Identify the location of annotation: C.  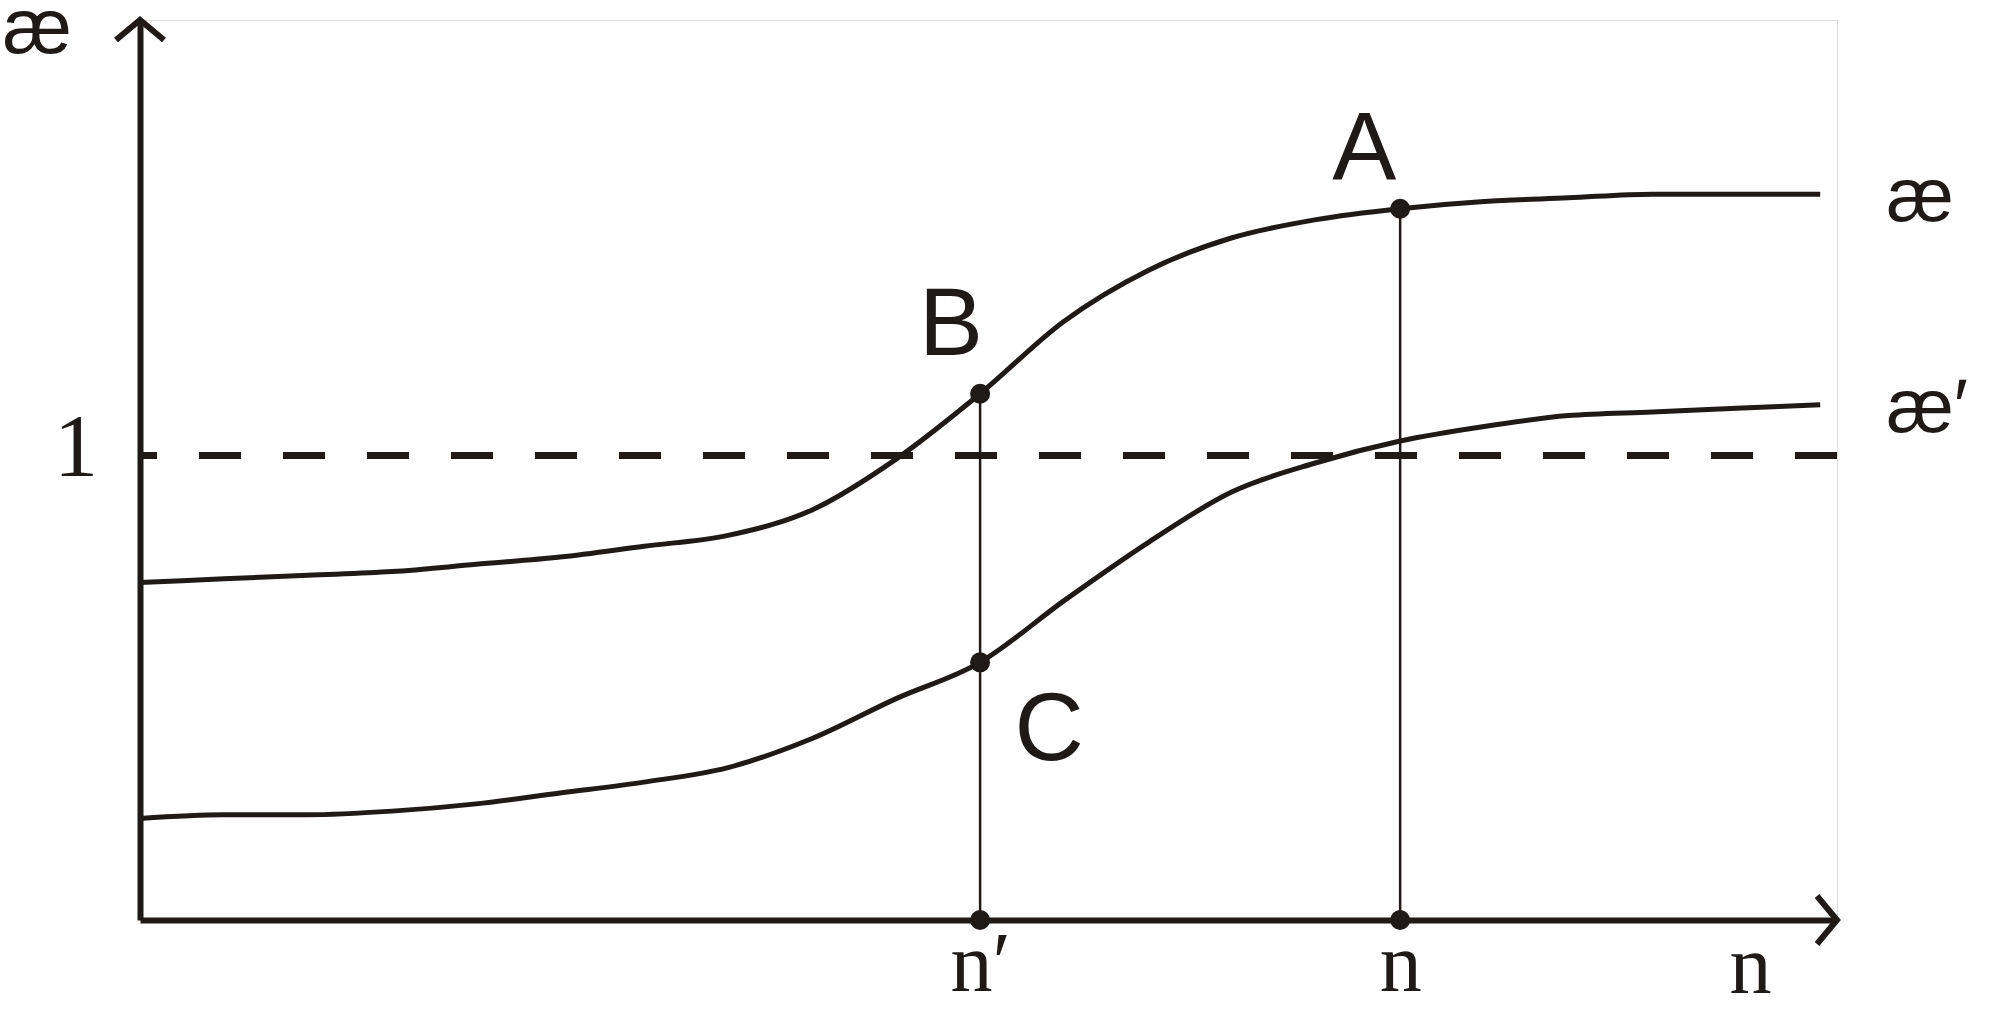
(1049, 727).